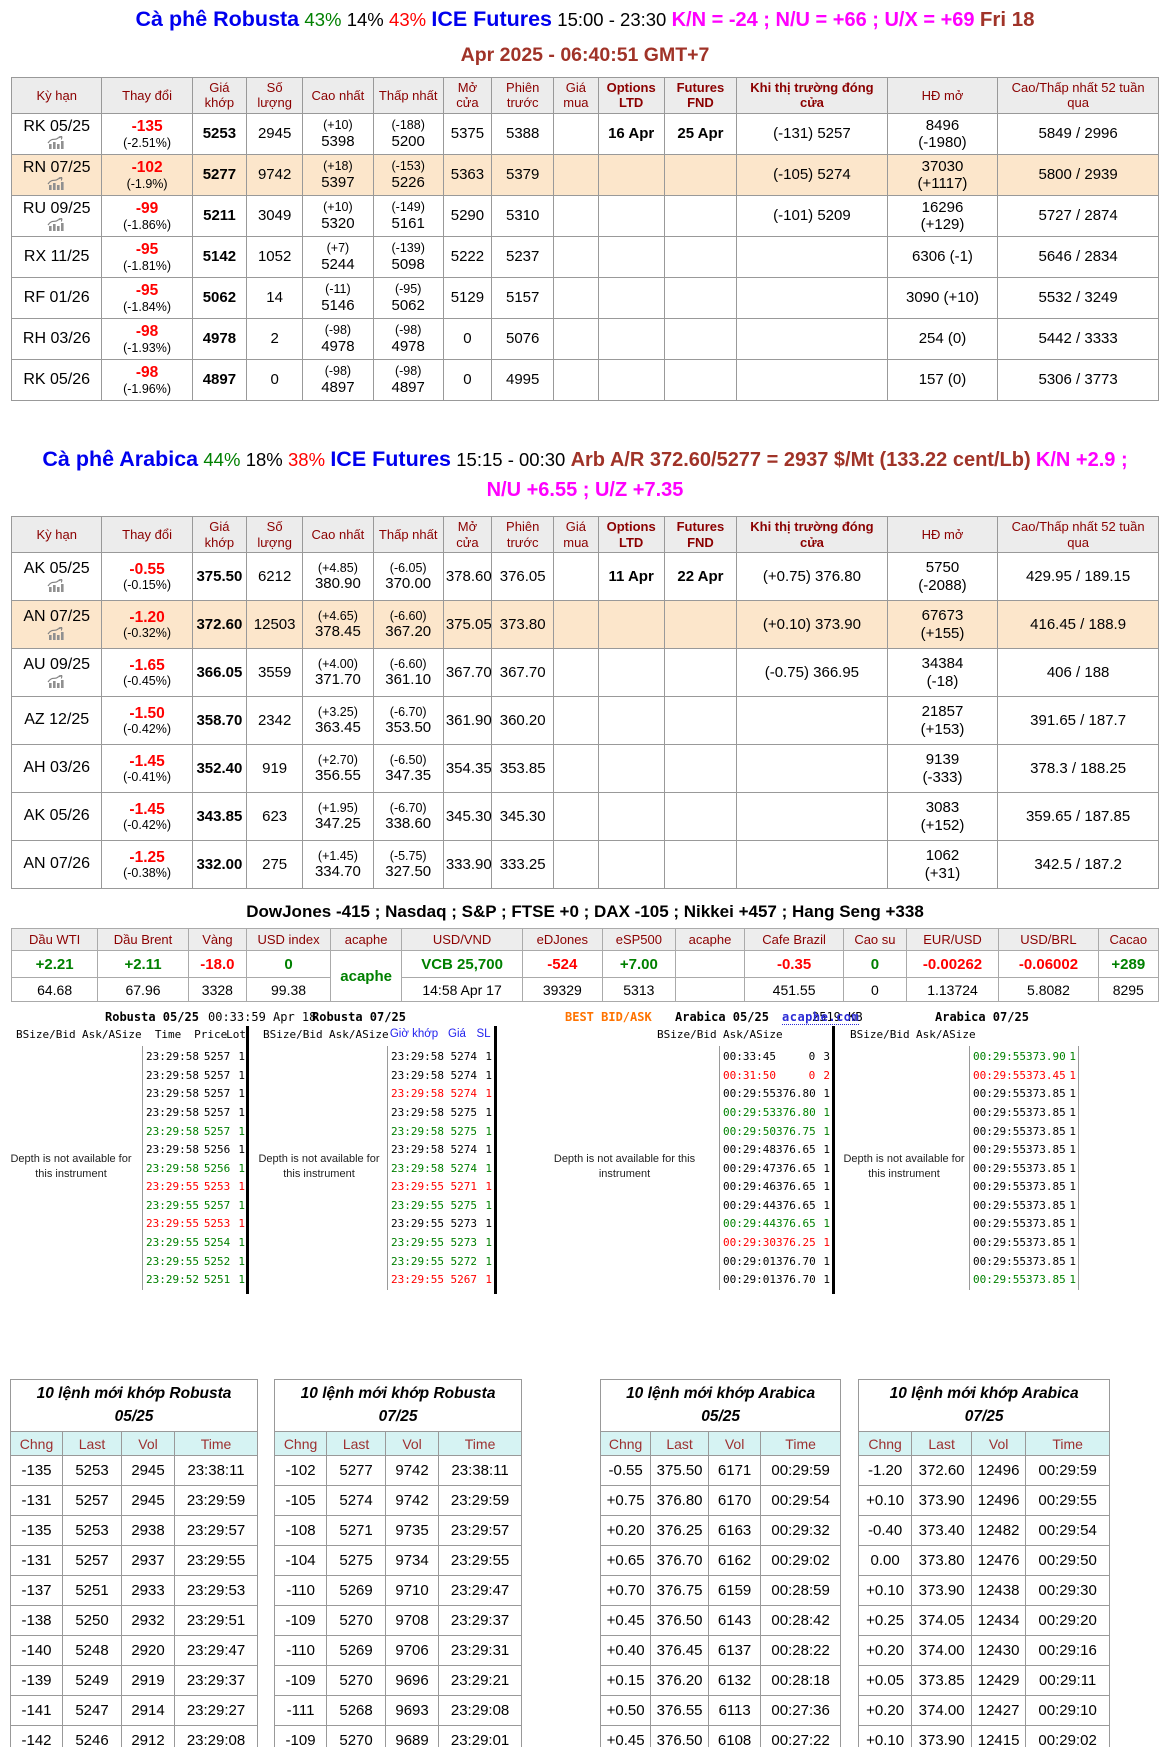 The image size is (1170, 1747). I want to click on high-value: 5398, so click(338, 141).